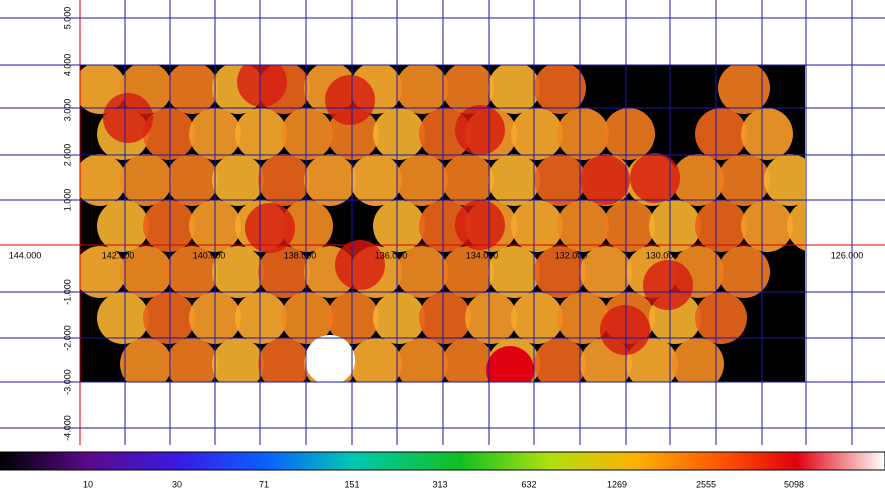 This screenshot has width=885, height=496. I want to click on y-tick-label: -3.000, so click(67, 382).